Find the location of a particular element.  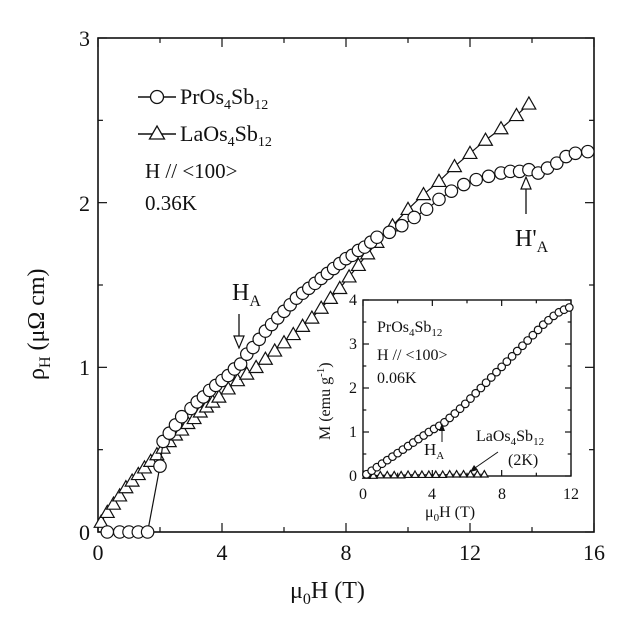

inset-y-tick-label: 4 is located at coordinates (353, 300).